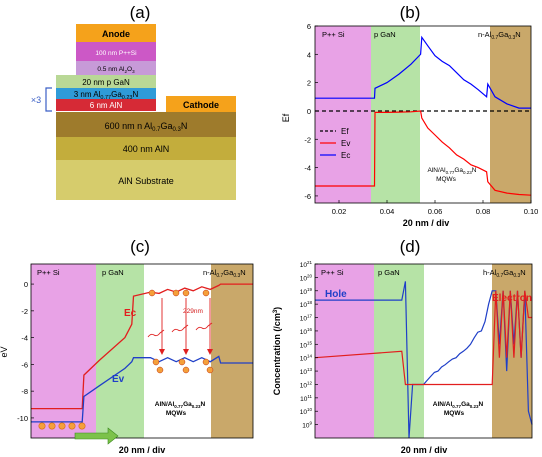  I want to click on region-psi-c, so click(63, 351).